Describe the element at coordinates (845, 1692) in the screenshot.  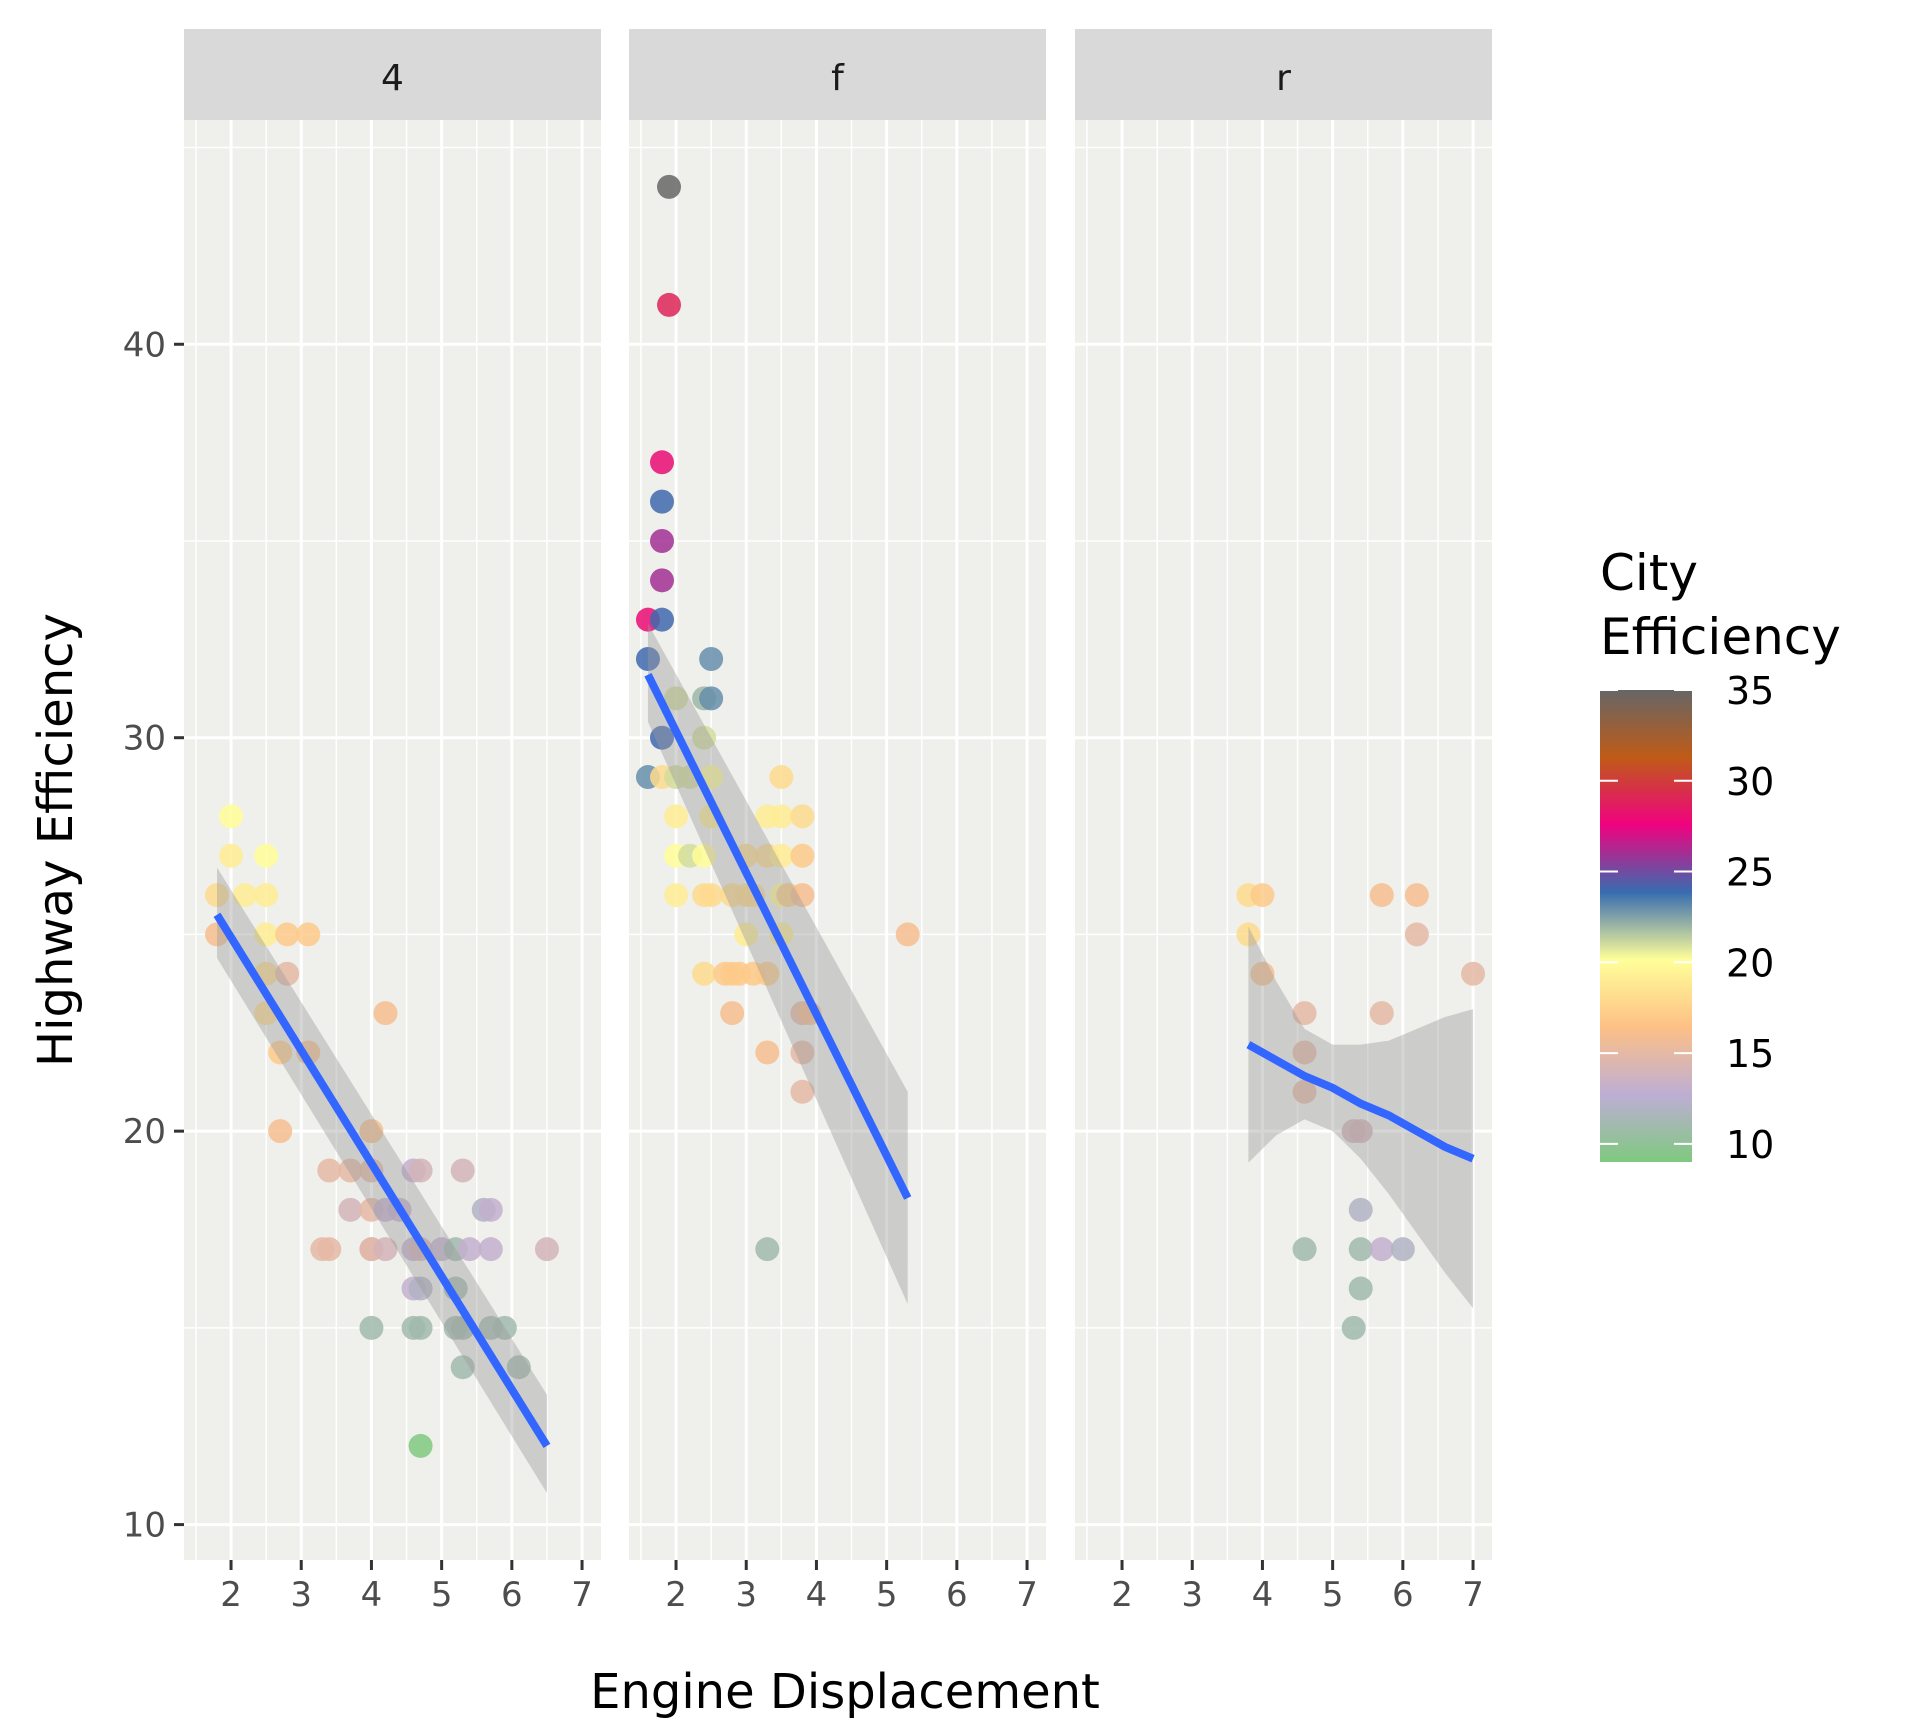
I see `x-axis-title: Engine Displacement` at that location.